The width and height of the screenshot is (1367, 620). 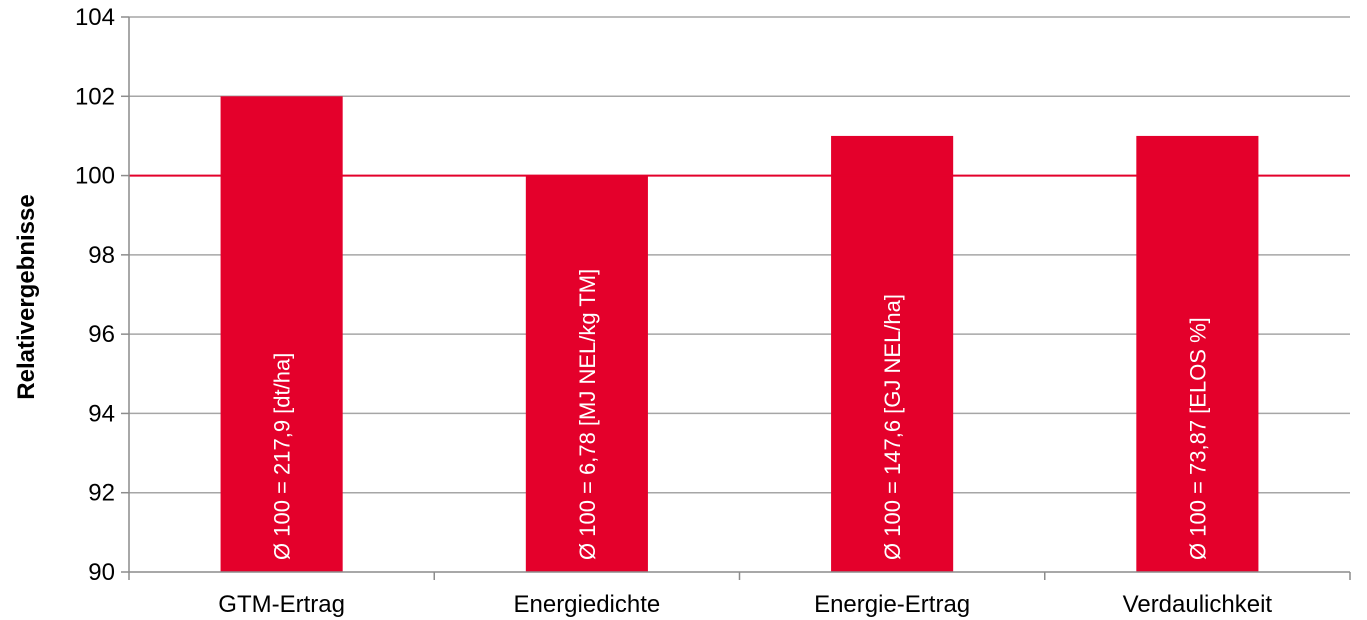 I want to click on x-tick-label: Verdaulichkeit, so click(x=1198, y=604).